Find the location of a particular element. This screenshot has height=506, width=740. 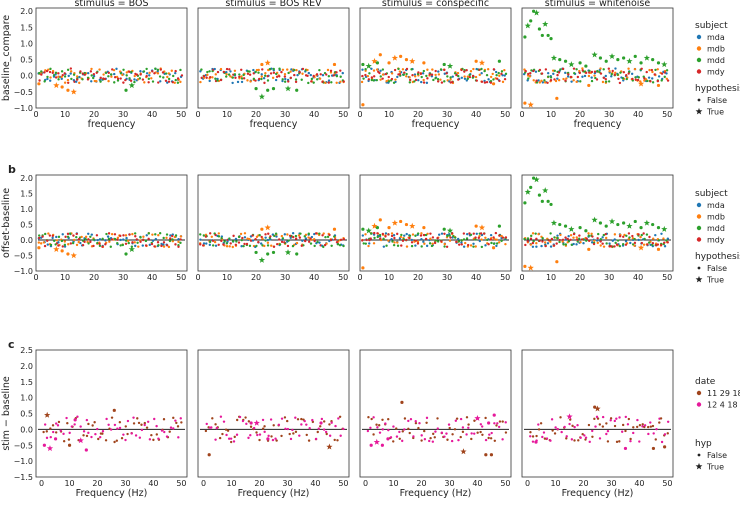

x-tick-label: 50 is located at coordinates (667, 277).